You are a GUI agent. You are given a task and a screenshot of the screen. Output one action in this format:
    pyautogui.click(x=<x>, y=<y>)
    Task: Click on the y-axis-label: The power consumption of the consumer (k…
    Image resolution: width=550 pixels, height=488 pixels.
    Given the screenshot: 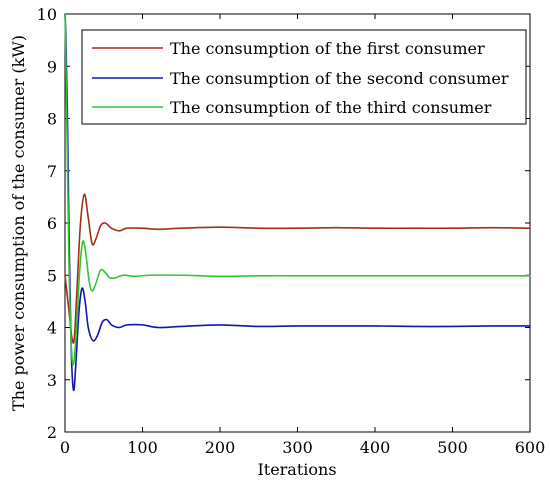 What is the action you would take?
    pyautogui.click(x=18, y=223)
    